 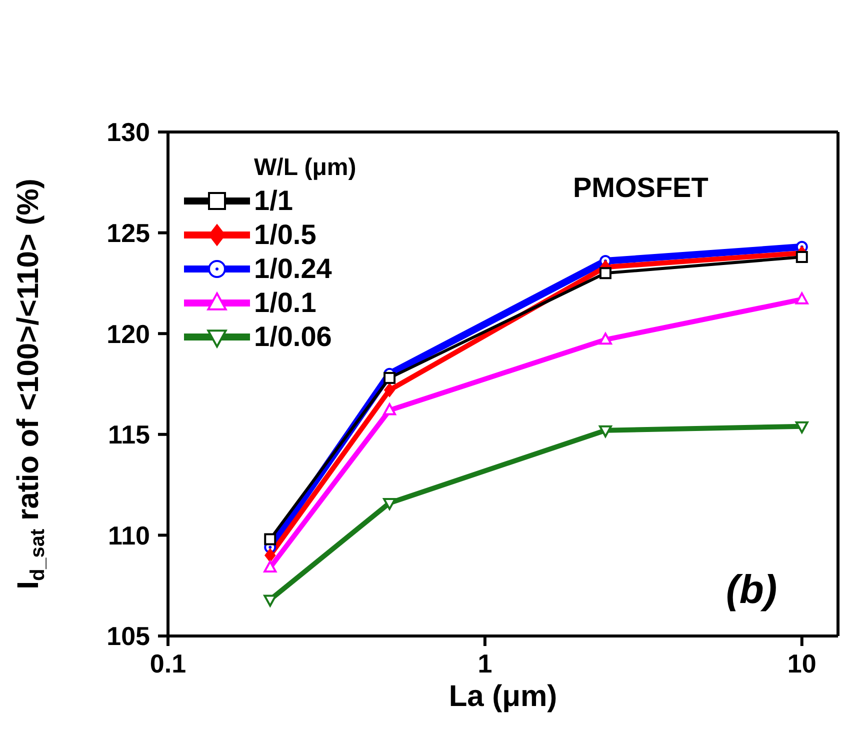 I want to click on legend-label: 1/0.5, so click(x=285, y=235).